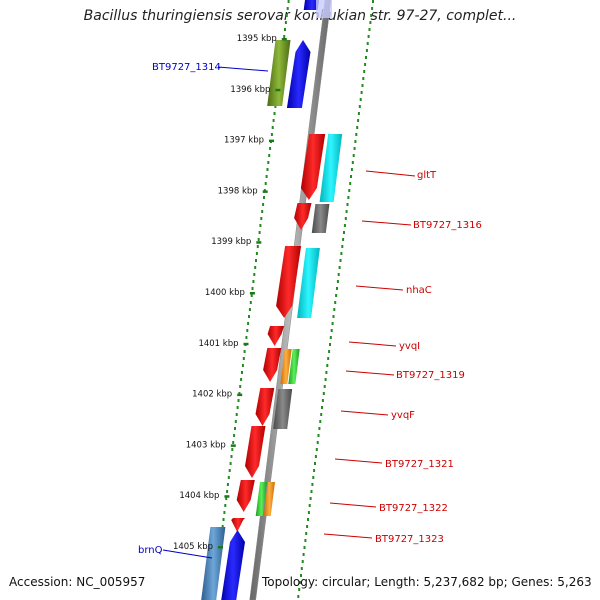 Image resolution: width=600 pixels, height=600 pixels. I want to click on callout-line-left, so click(187, 554).